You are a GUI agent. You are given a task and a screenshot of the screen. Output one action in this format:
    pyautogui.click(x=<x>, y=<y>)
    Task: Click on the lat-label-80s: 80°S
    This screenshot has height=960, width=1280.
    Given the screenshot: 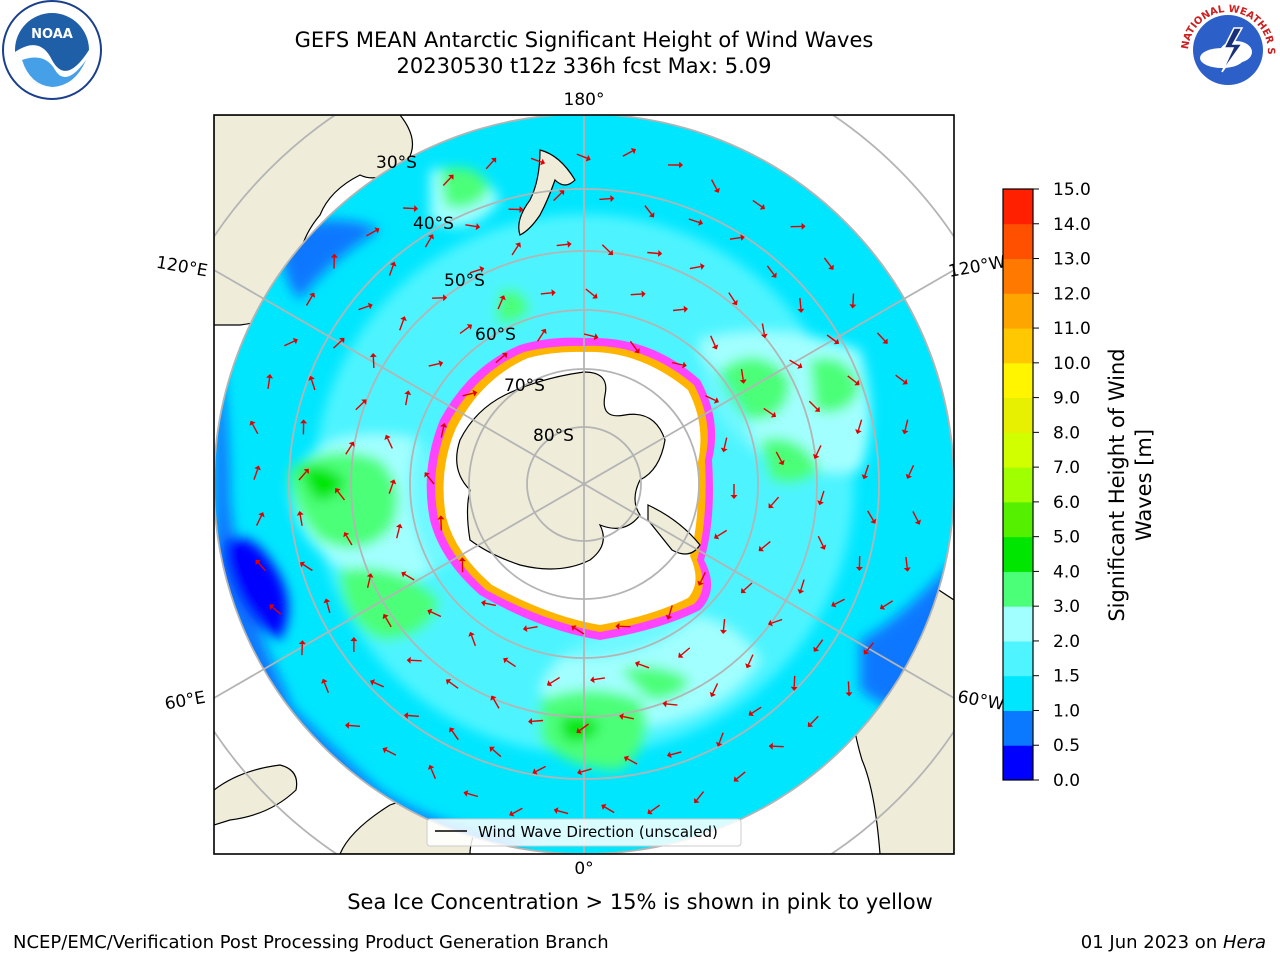 What is the action you would take?
    pyautogui.click(x=553, y=436)
    